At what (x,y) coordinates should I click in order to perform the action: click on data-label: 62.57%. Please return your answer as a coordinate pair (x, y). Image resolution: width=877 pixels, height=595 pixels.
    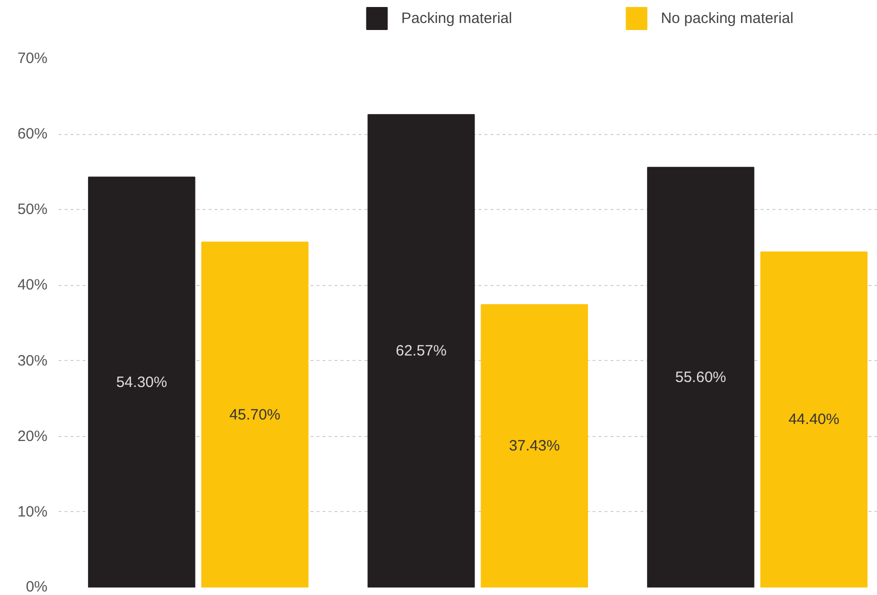
    Looking at the image, I should click on (421, 351).